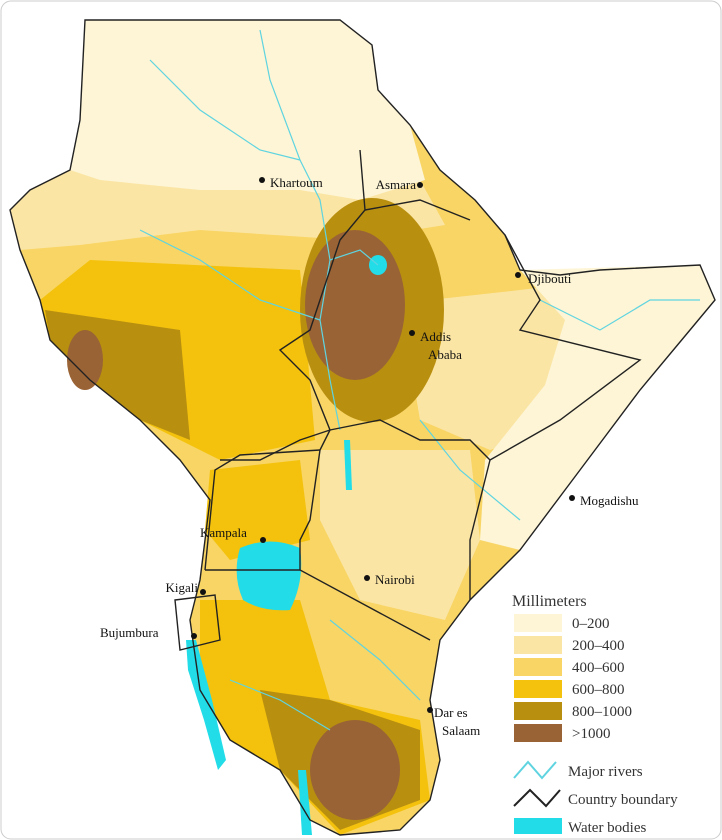 The image size is (722, 840). I want to click on legend-border, so click(537, 798).